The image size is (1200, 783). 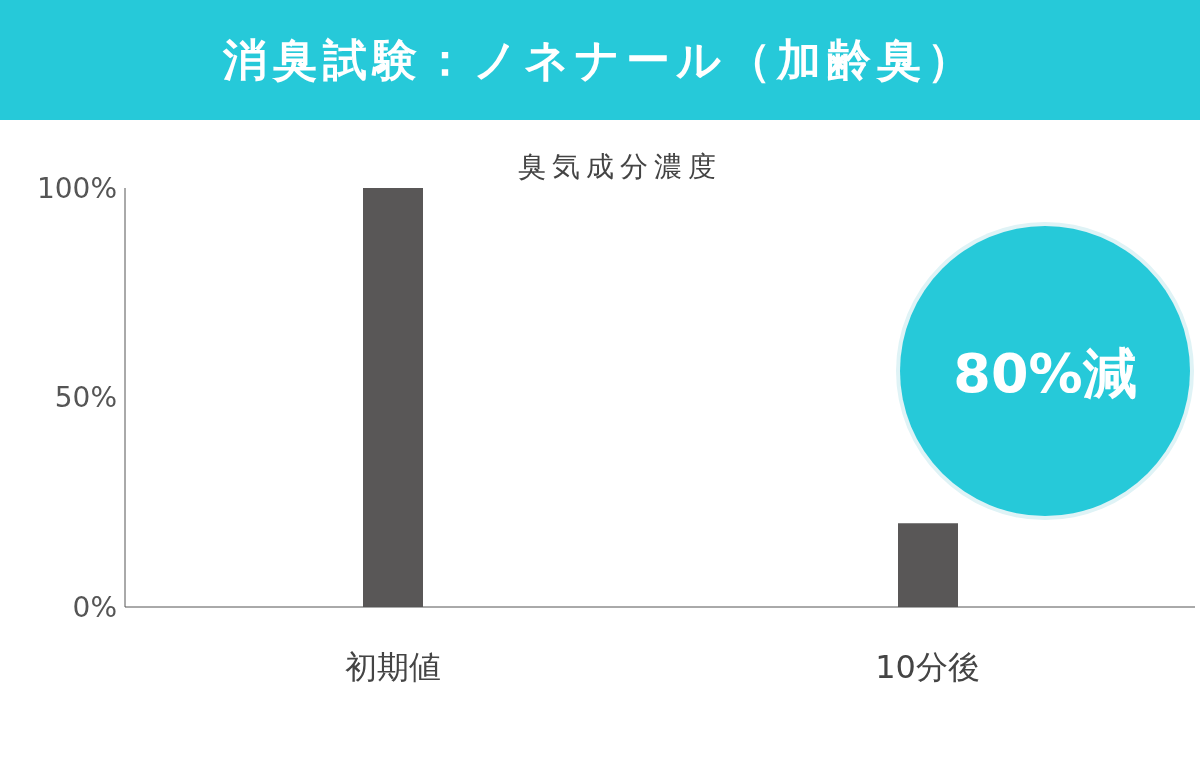 What do you see at coordinates (1045, 374) in the screenshot?
I see `annotation: 80%減` at bounding box center [1045, 374].